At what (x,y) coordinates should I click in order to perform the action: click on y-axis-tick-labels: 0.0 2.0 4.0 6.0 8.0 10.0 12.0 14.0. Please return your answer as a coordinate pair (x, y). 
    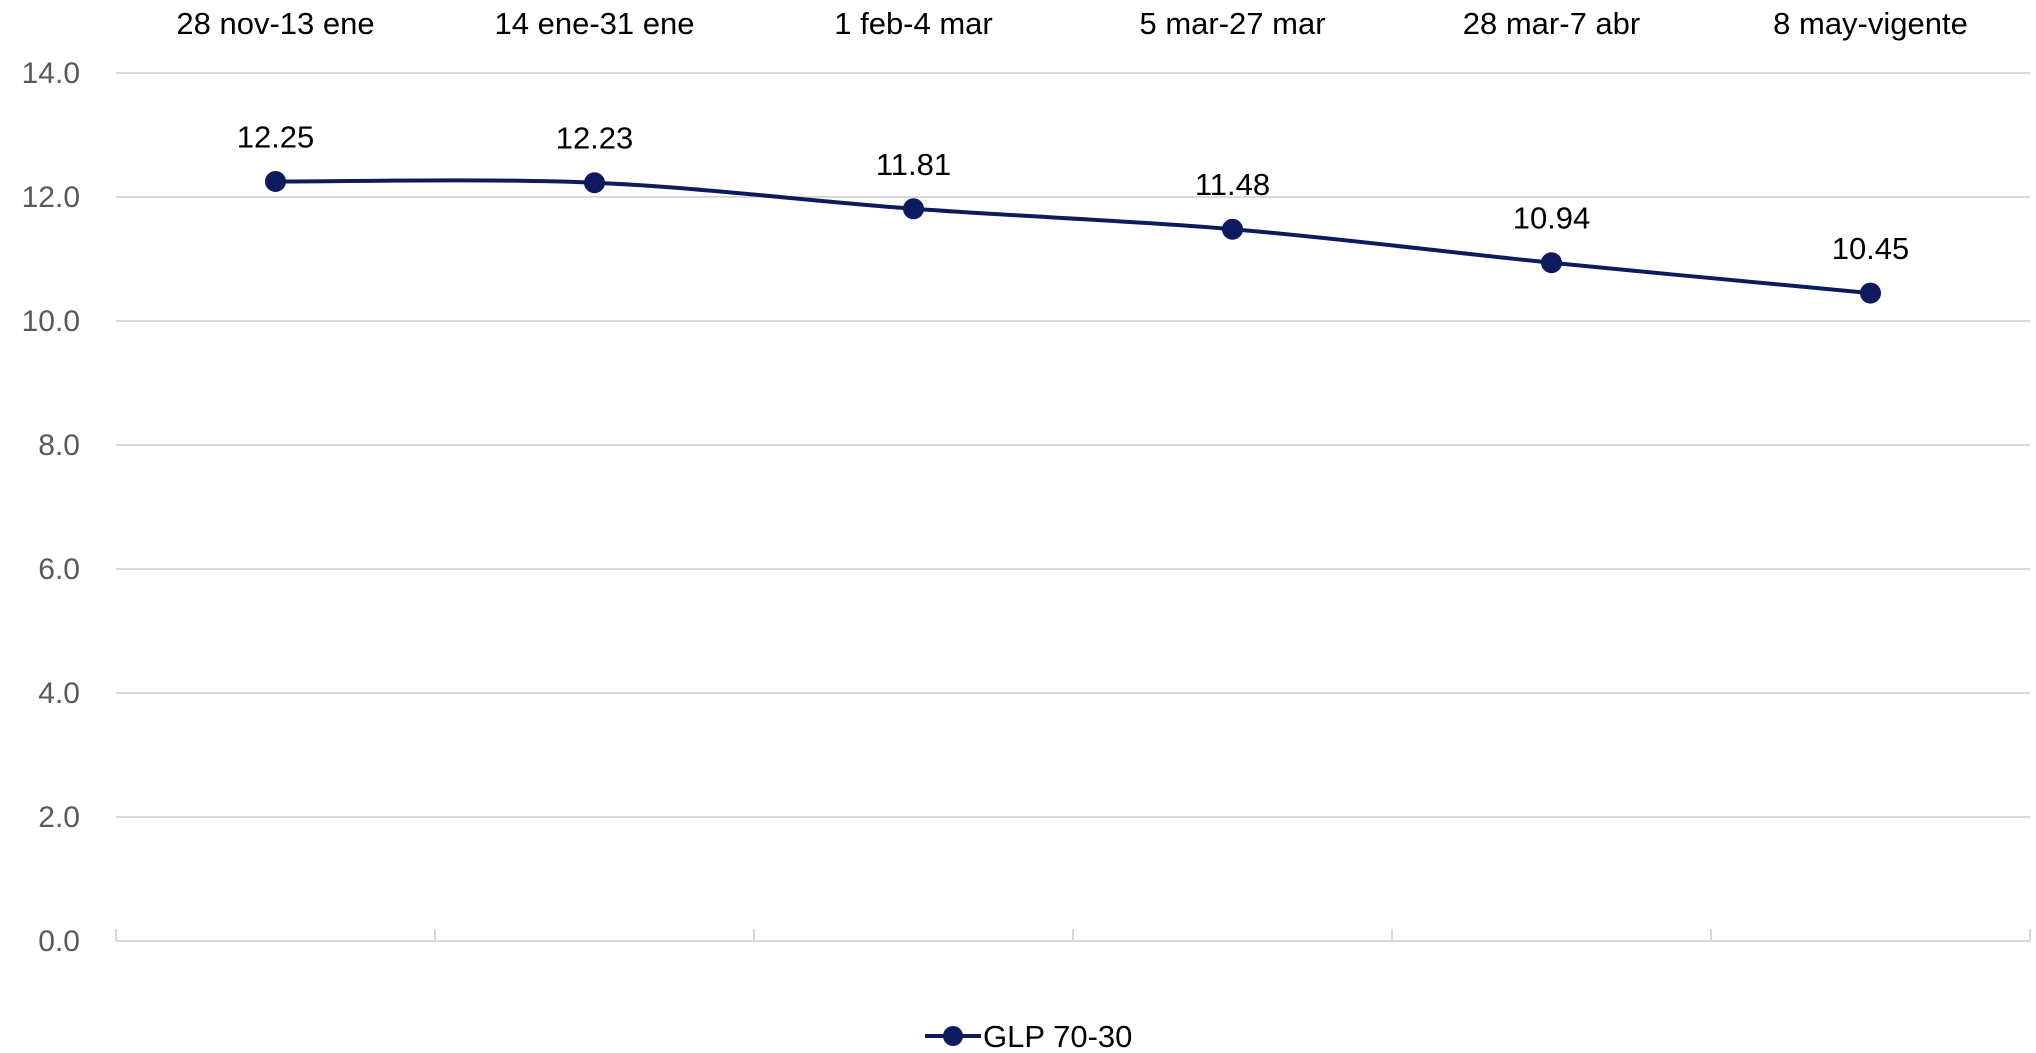
    Looking at the image, I should click on (51, 507).